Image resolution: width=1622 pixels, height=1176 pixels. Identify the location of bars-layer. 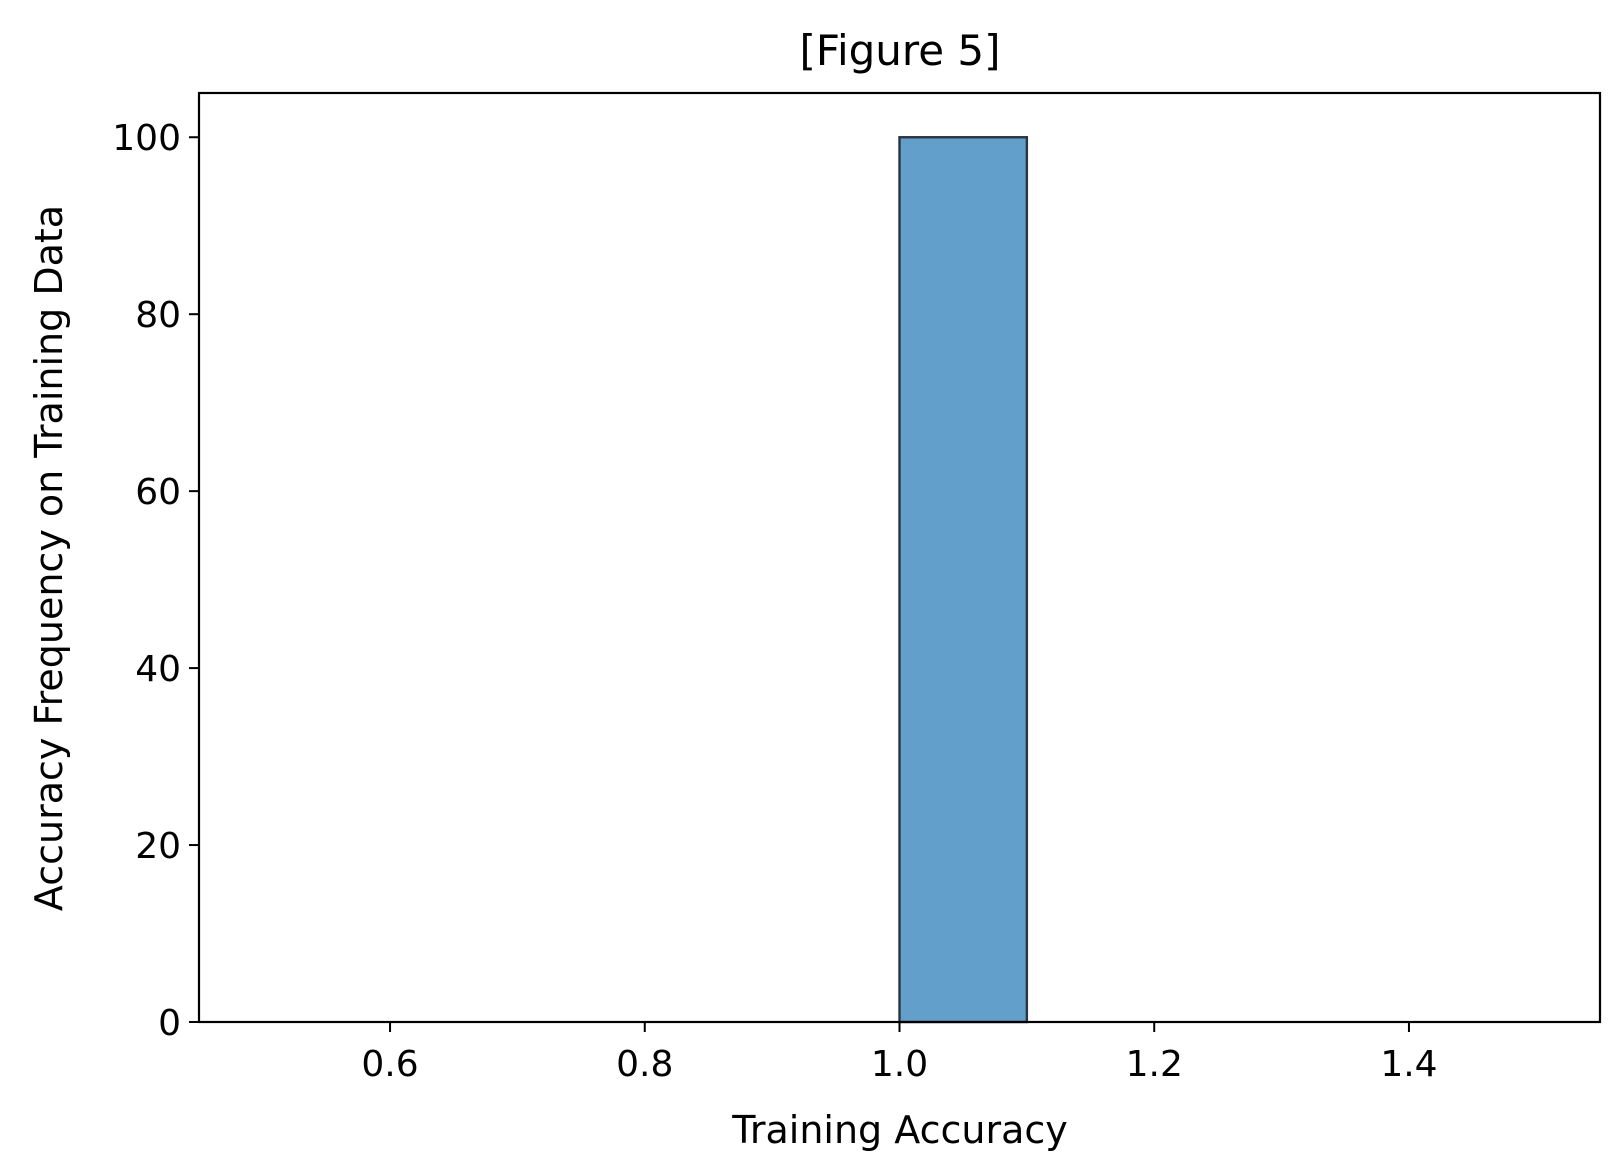
(963, 580).